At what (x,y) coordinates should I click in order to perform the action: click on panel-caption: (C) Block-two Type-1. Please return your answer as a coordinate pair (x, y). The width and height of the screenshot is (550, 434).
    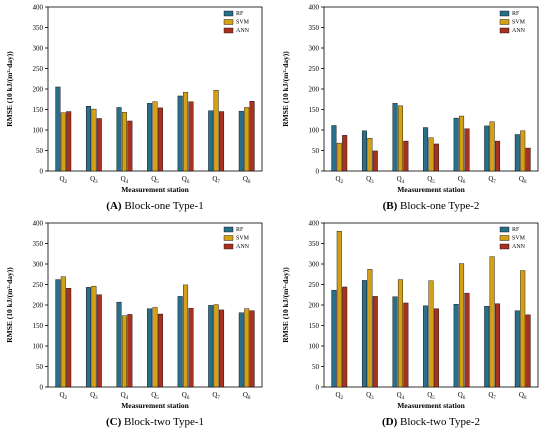
    Looking at the image, I should click on (155, 422).